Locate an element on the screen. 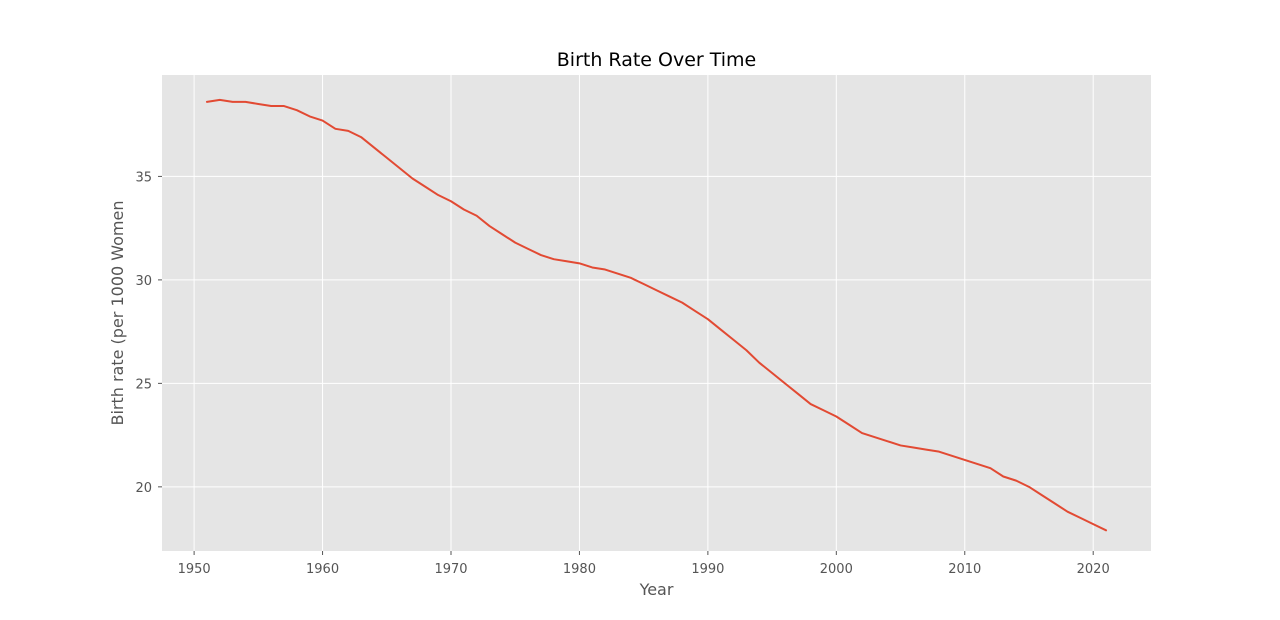 This screenshot has width=1280, height=620. x-tick-label: 1990 is located at coordinates (707, 569).